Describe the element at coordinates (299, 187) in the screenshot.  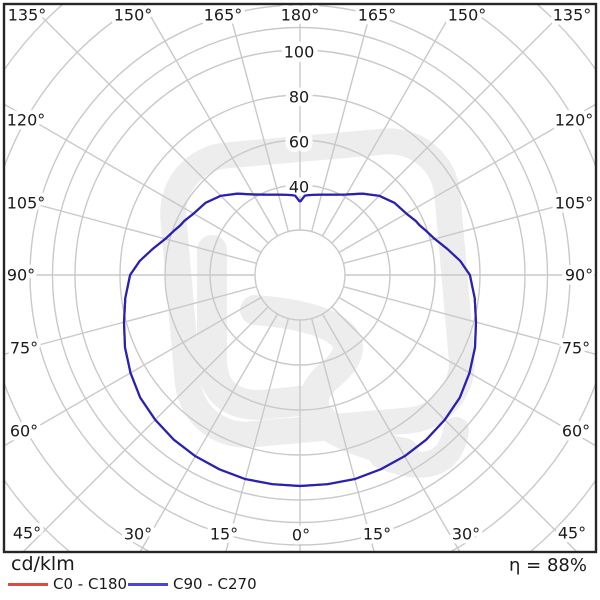
I see `radial-tick-label: 40` at that location.